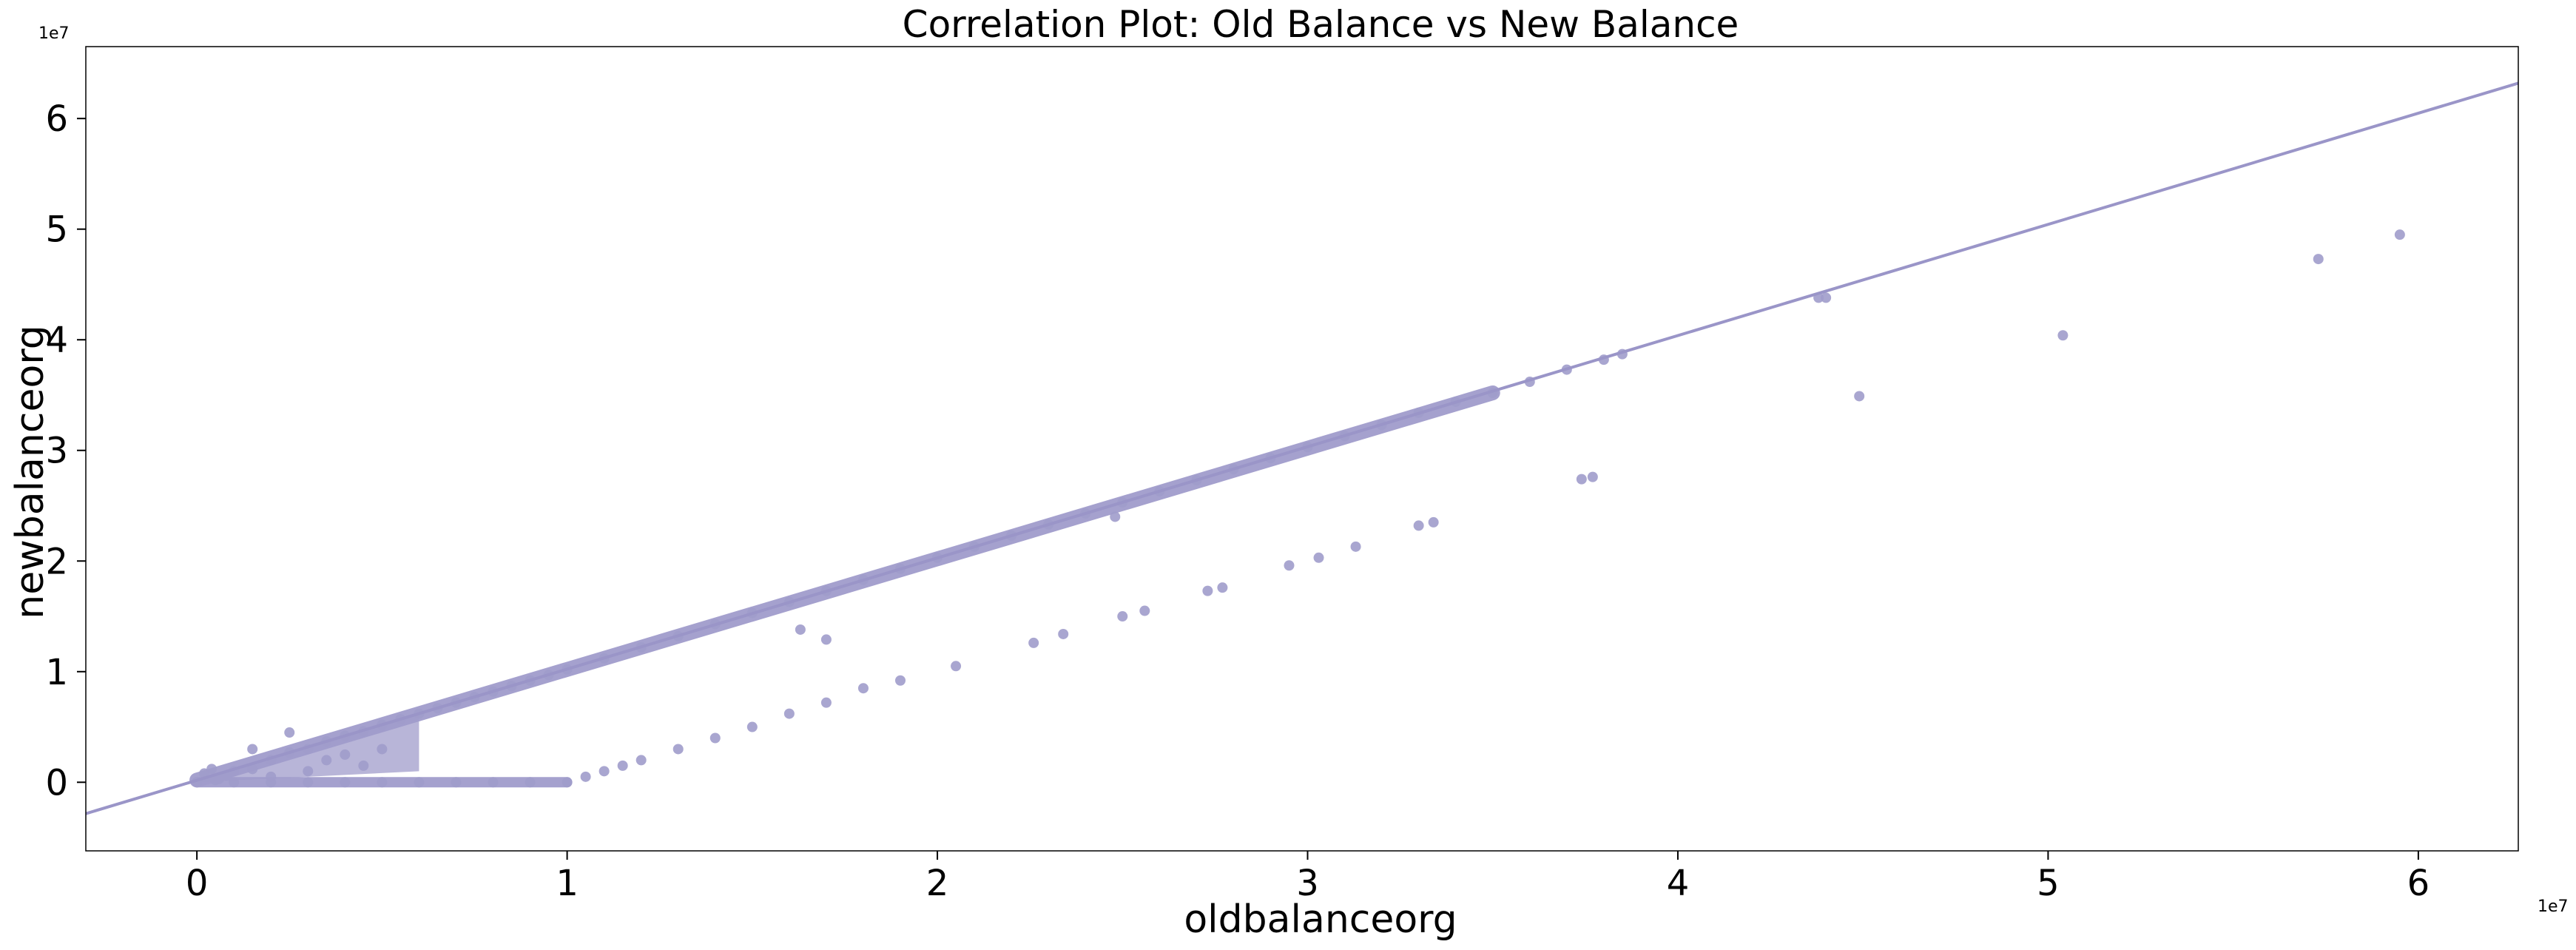  I want to click on x-tick-label: 5, so click(2048, 883).